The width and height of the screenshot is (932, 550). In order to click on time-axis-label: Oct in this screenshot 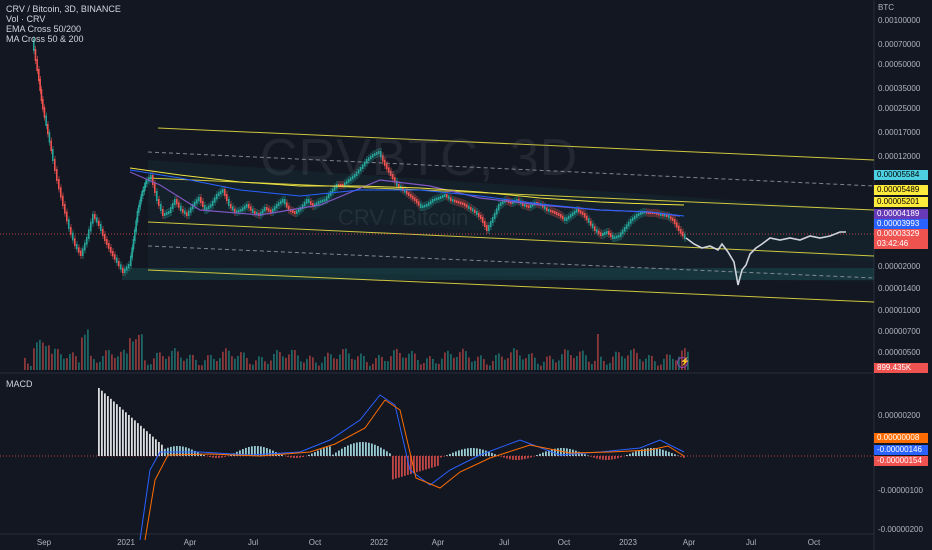, I will do `click(564, 542)`.